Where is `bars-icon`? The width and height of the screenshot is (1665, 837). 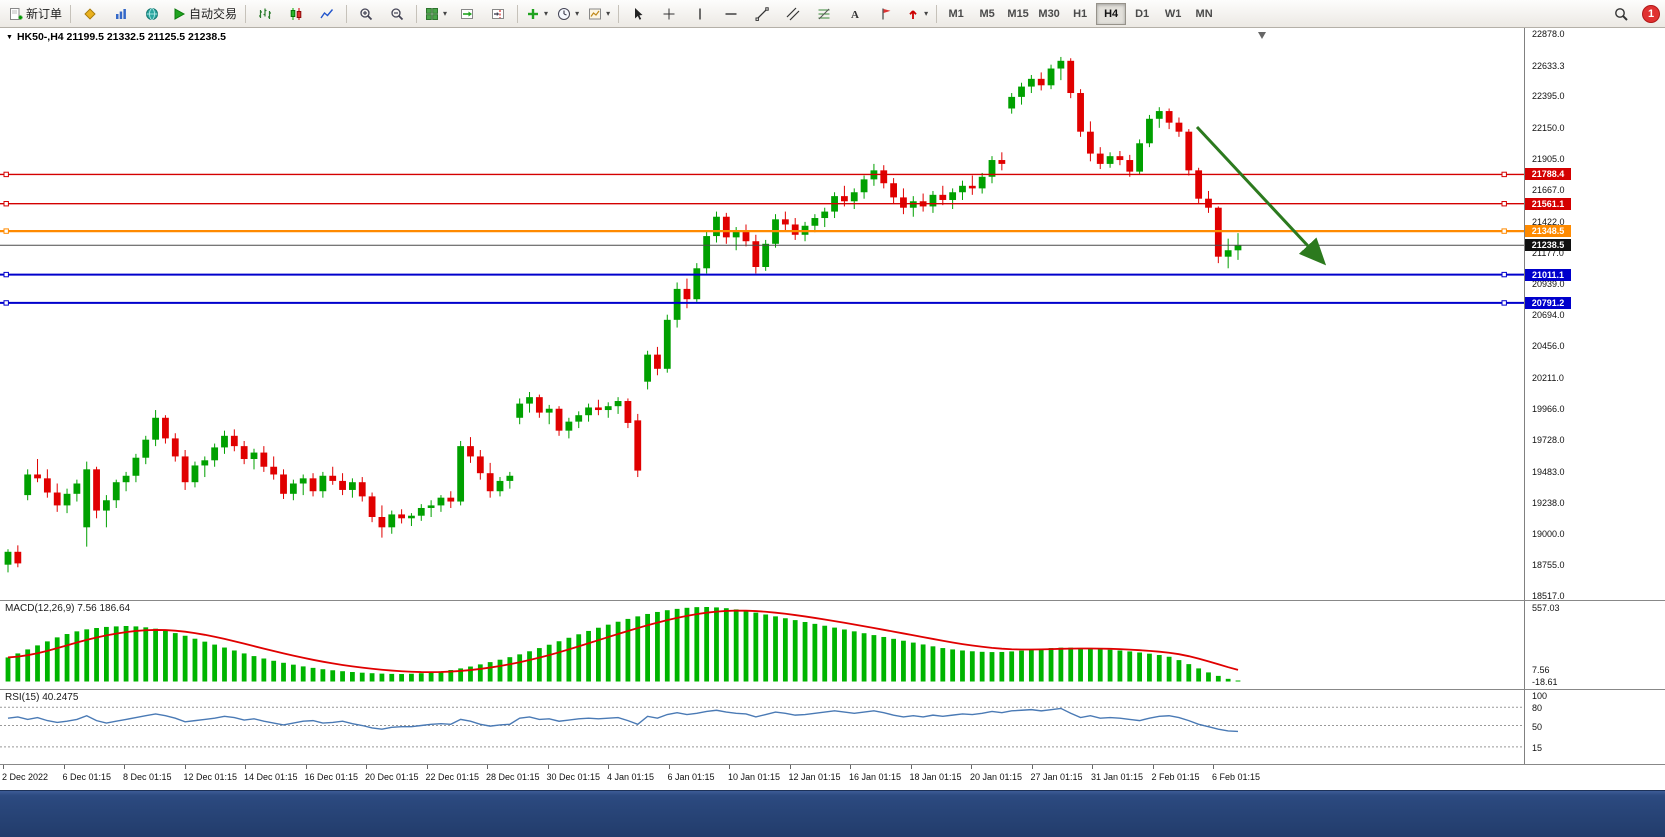
bars-icon is located at coordinates (265, 13).